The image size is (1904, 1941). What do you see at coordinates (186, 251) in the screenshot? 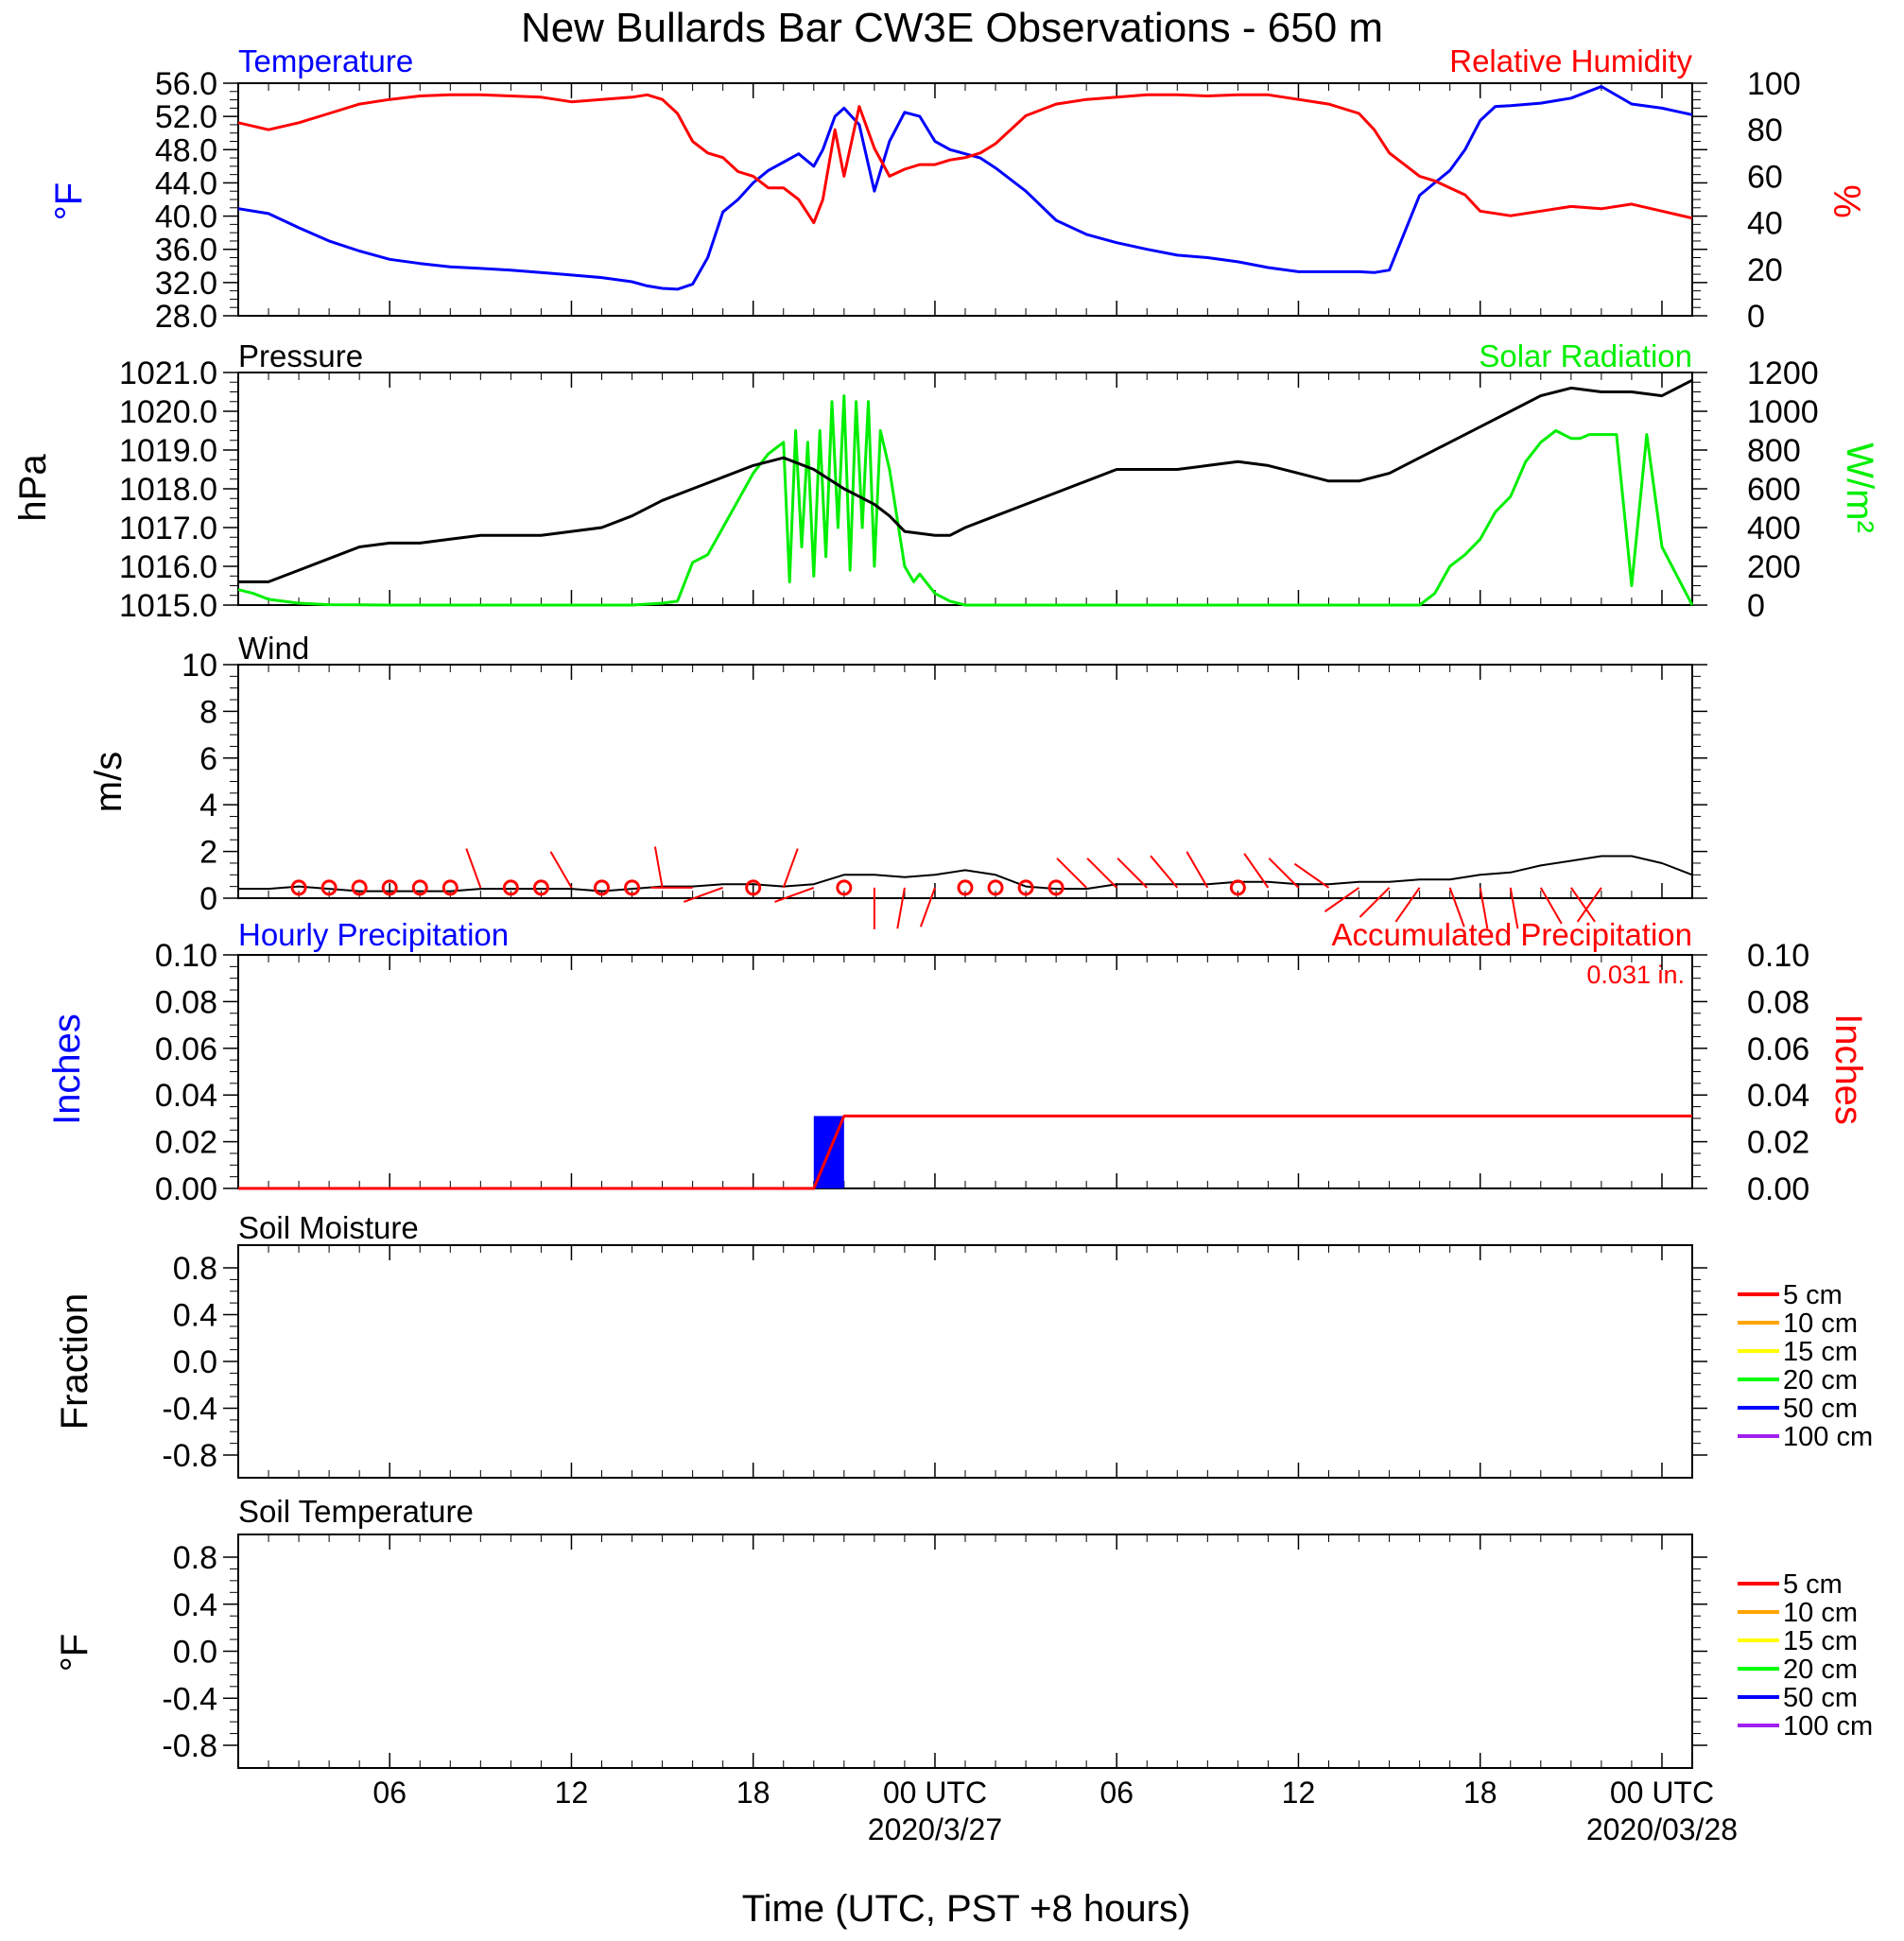
I see `y-tick-label: 36.0` at bounding box center [186, 251].